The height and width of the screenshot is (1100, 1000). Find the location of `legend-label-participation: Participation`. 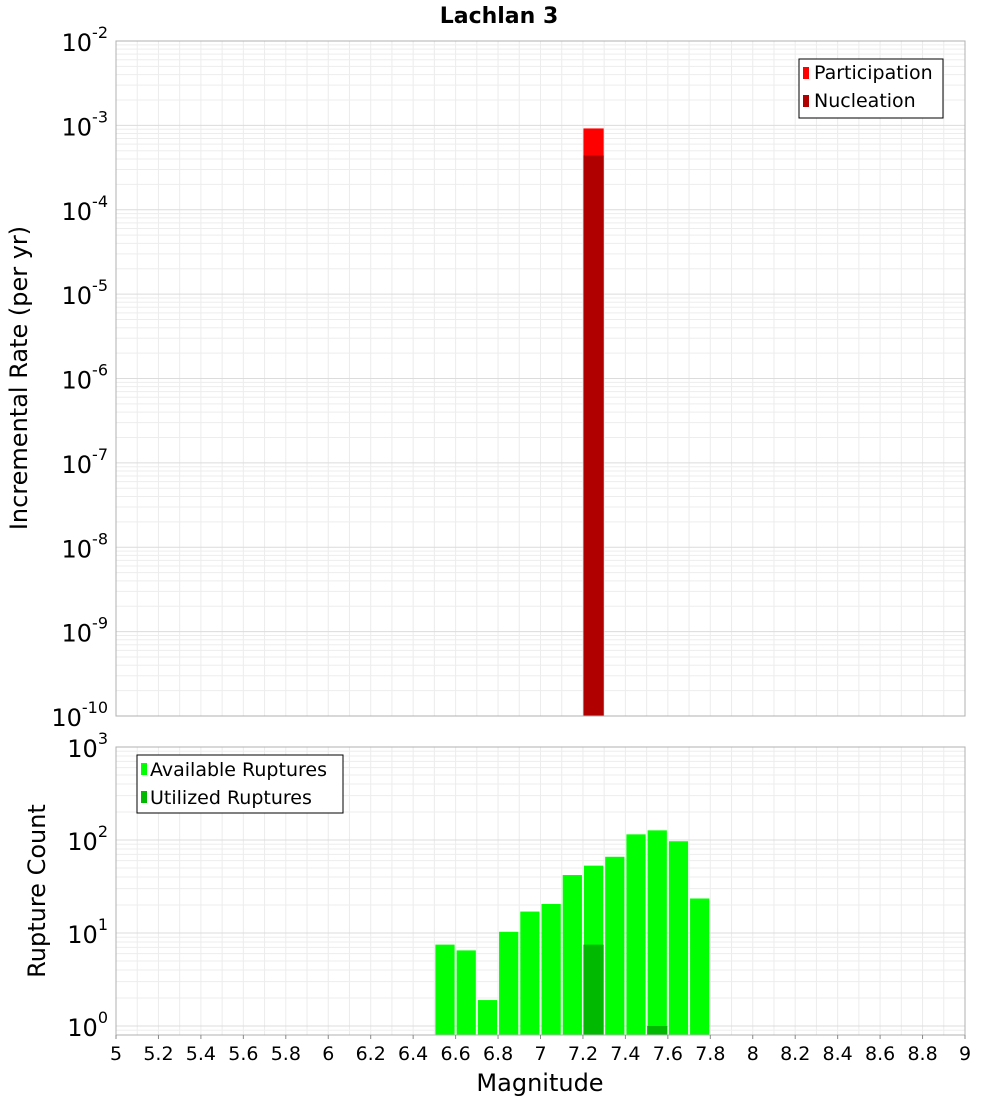

legend-label-participation: Participation is located at coordinates (873, 73).